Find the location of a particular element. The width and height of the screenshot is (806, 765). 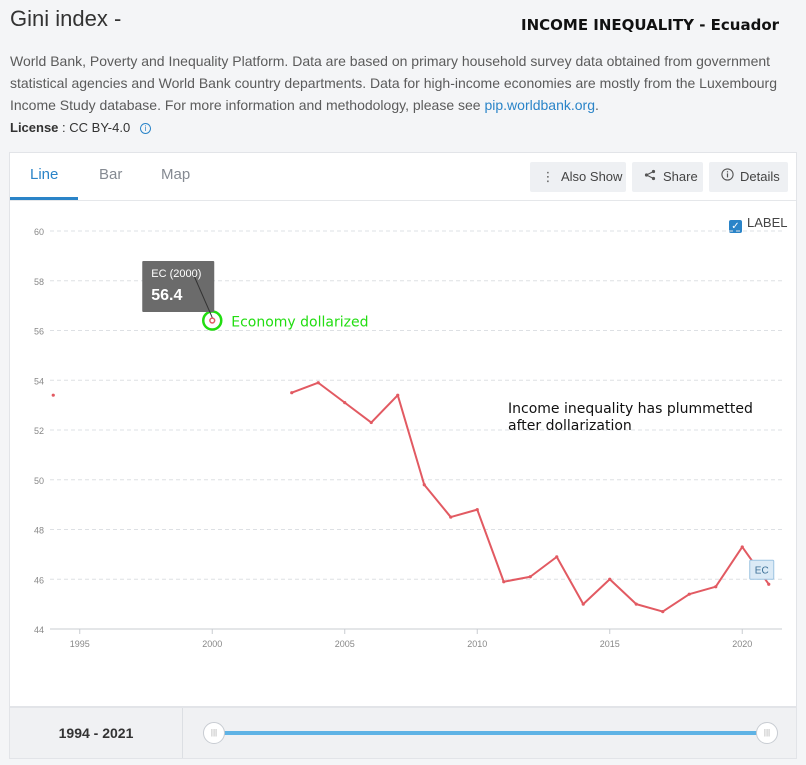

x-tick-label: 2005 is located at coordinates (345, 644).